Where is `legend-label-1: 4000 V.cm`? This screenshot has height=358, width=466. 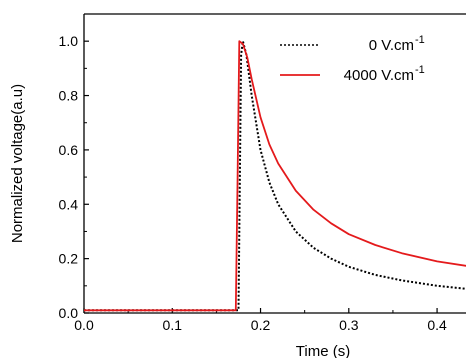
legend-label-1: 4000 V.cm is located at coordinates (379, 75).